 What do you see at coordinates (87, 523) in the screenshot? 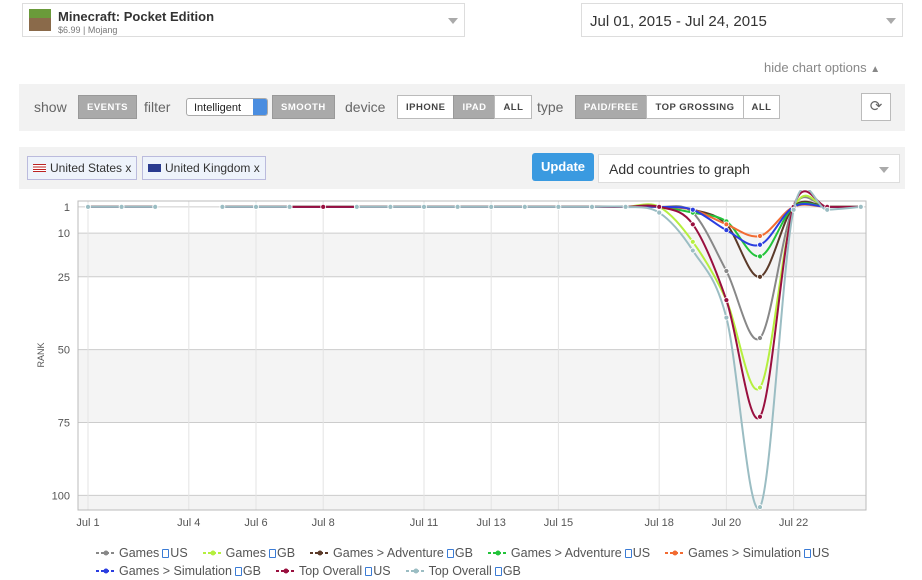
I see `x-tick-label: Jul 1` at bounding box center [87, 523].